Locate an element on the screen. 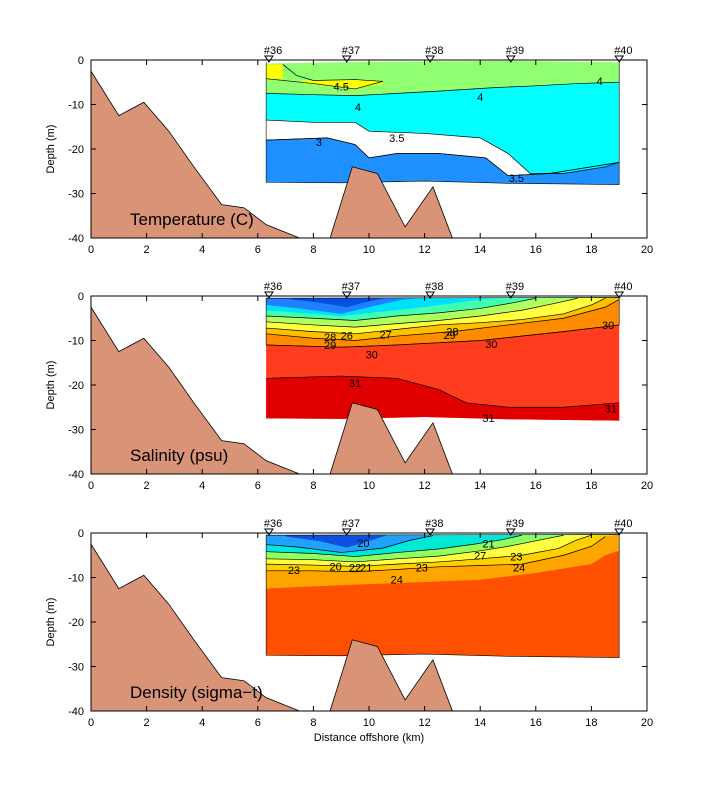 The width and height of the screenshot is (718, 799). data-outline is located at coordinates (442, 596).